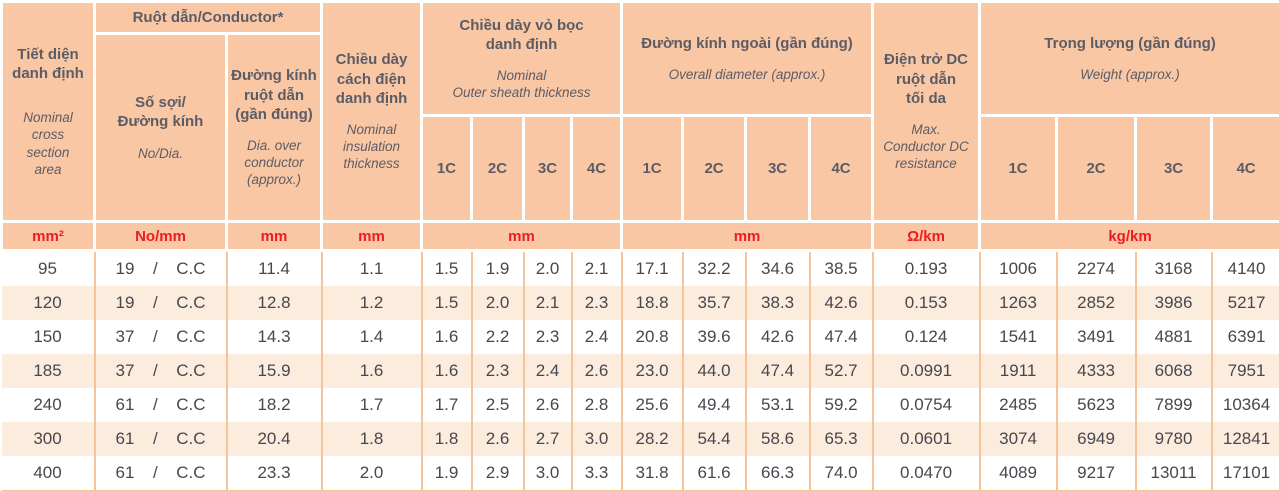 Image resolution: width=1279 pixels, height=491 pixels. What do you see at coordinates (1174, 168) in the screenshot?
I see `subcol-weight-3c: 3C` at bounding box center [1174, 168].